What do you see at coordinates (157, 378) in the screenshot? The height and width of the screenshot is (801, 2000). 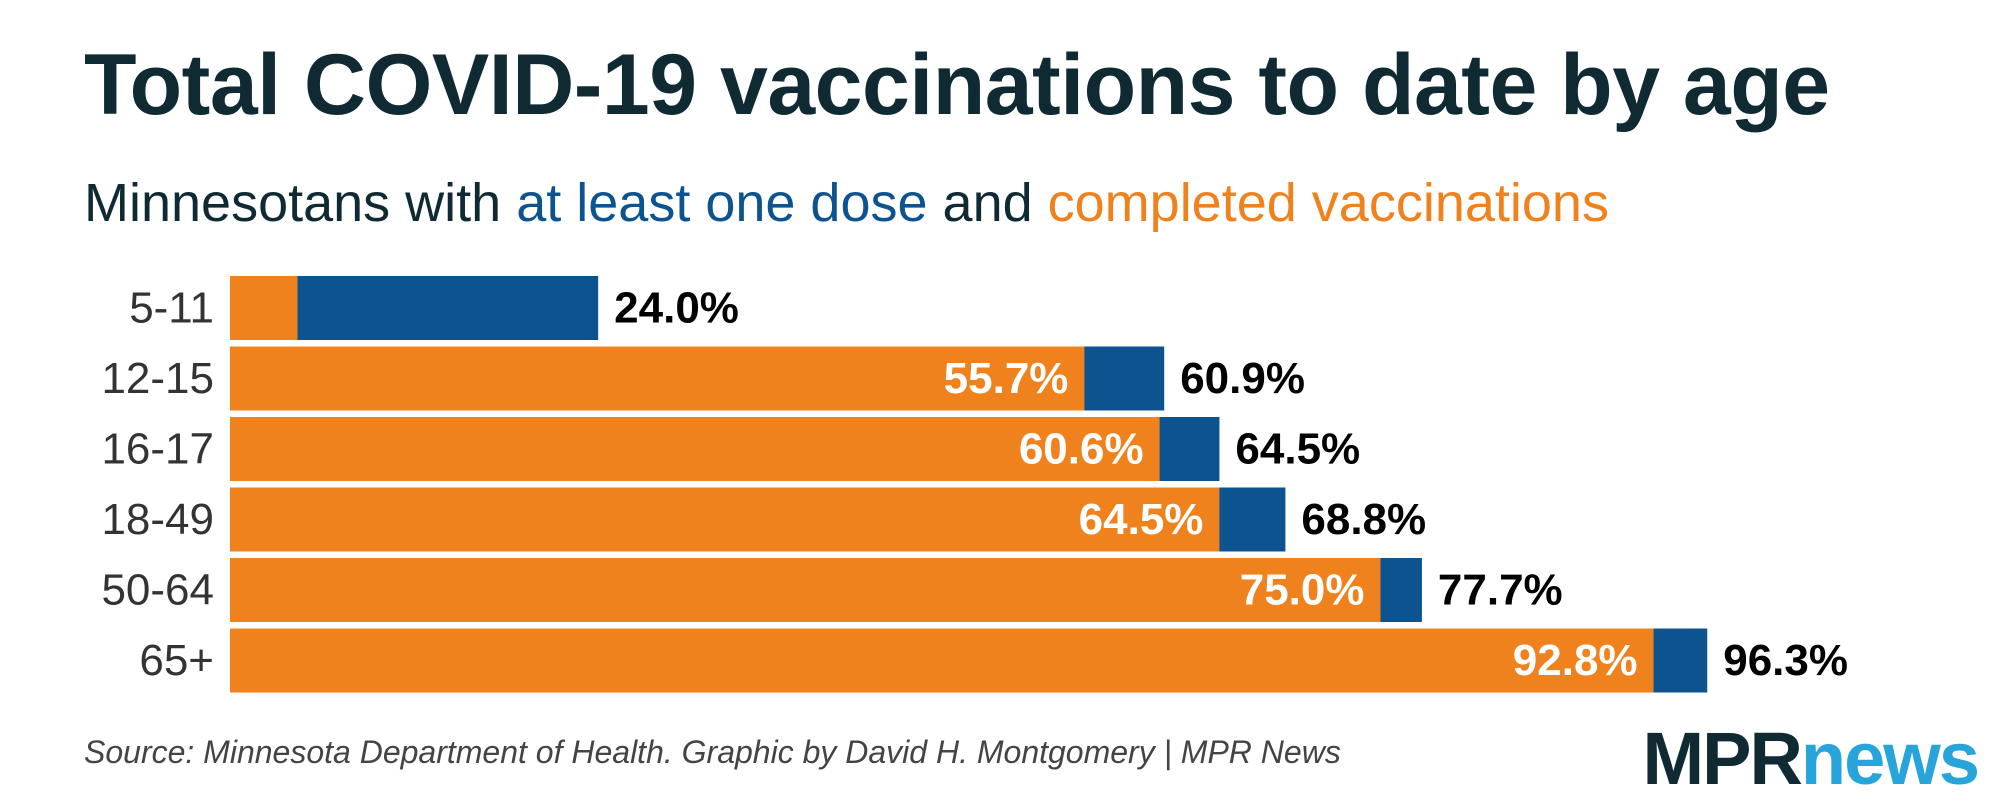 I see `category-label: 12-15` at bounding box center [157, 378].